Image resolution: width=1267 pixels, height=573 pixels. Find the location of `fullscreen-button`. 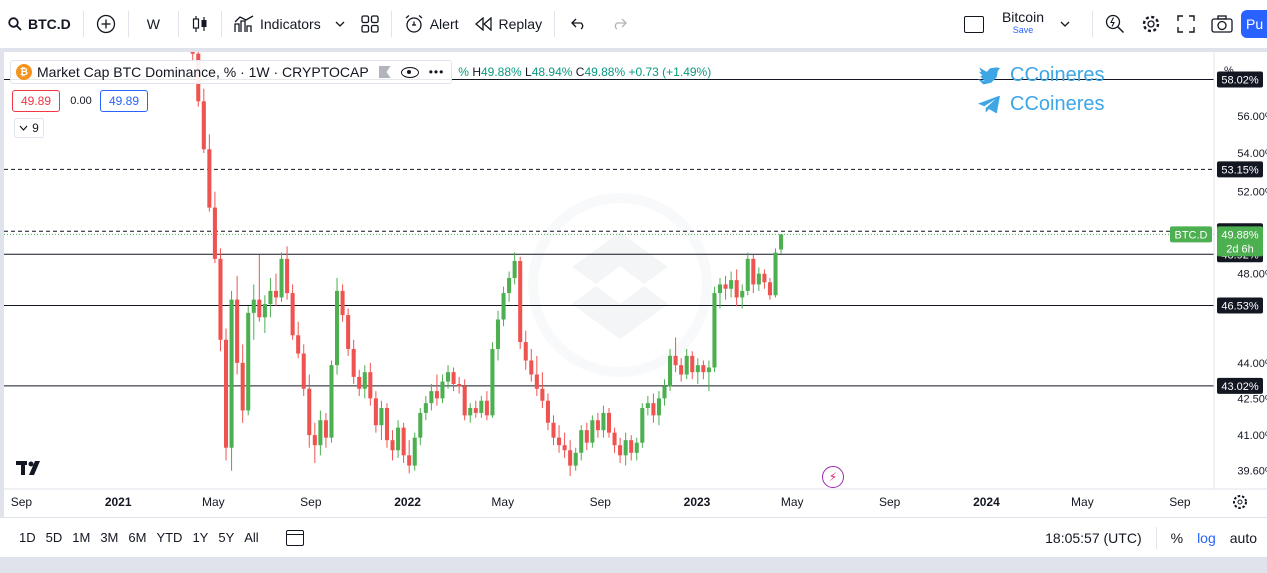

fullscreen-button is located at coordinates (1186, 24).